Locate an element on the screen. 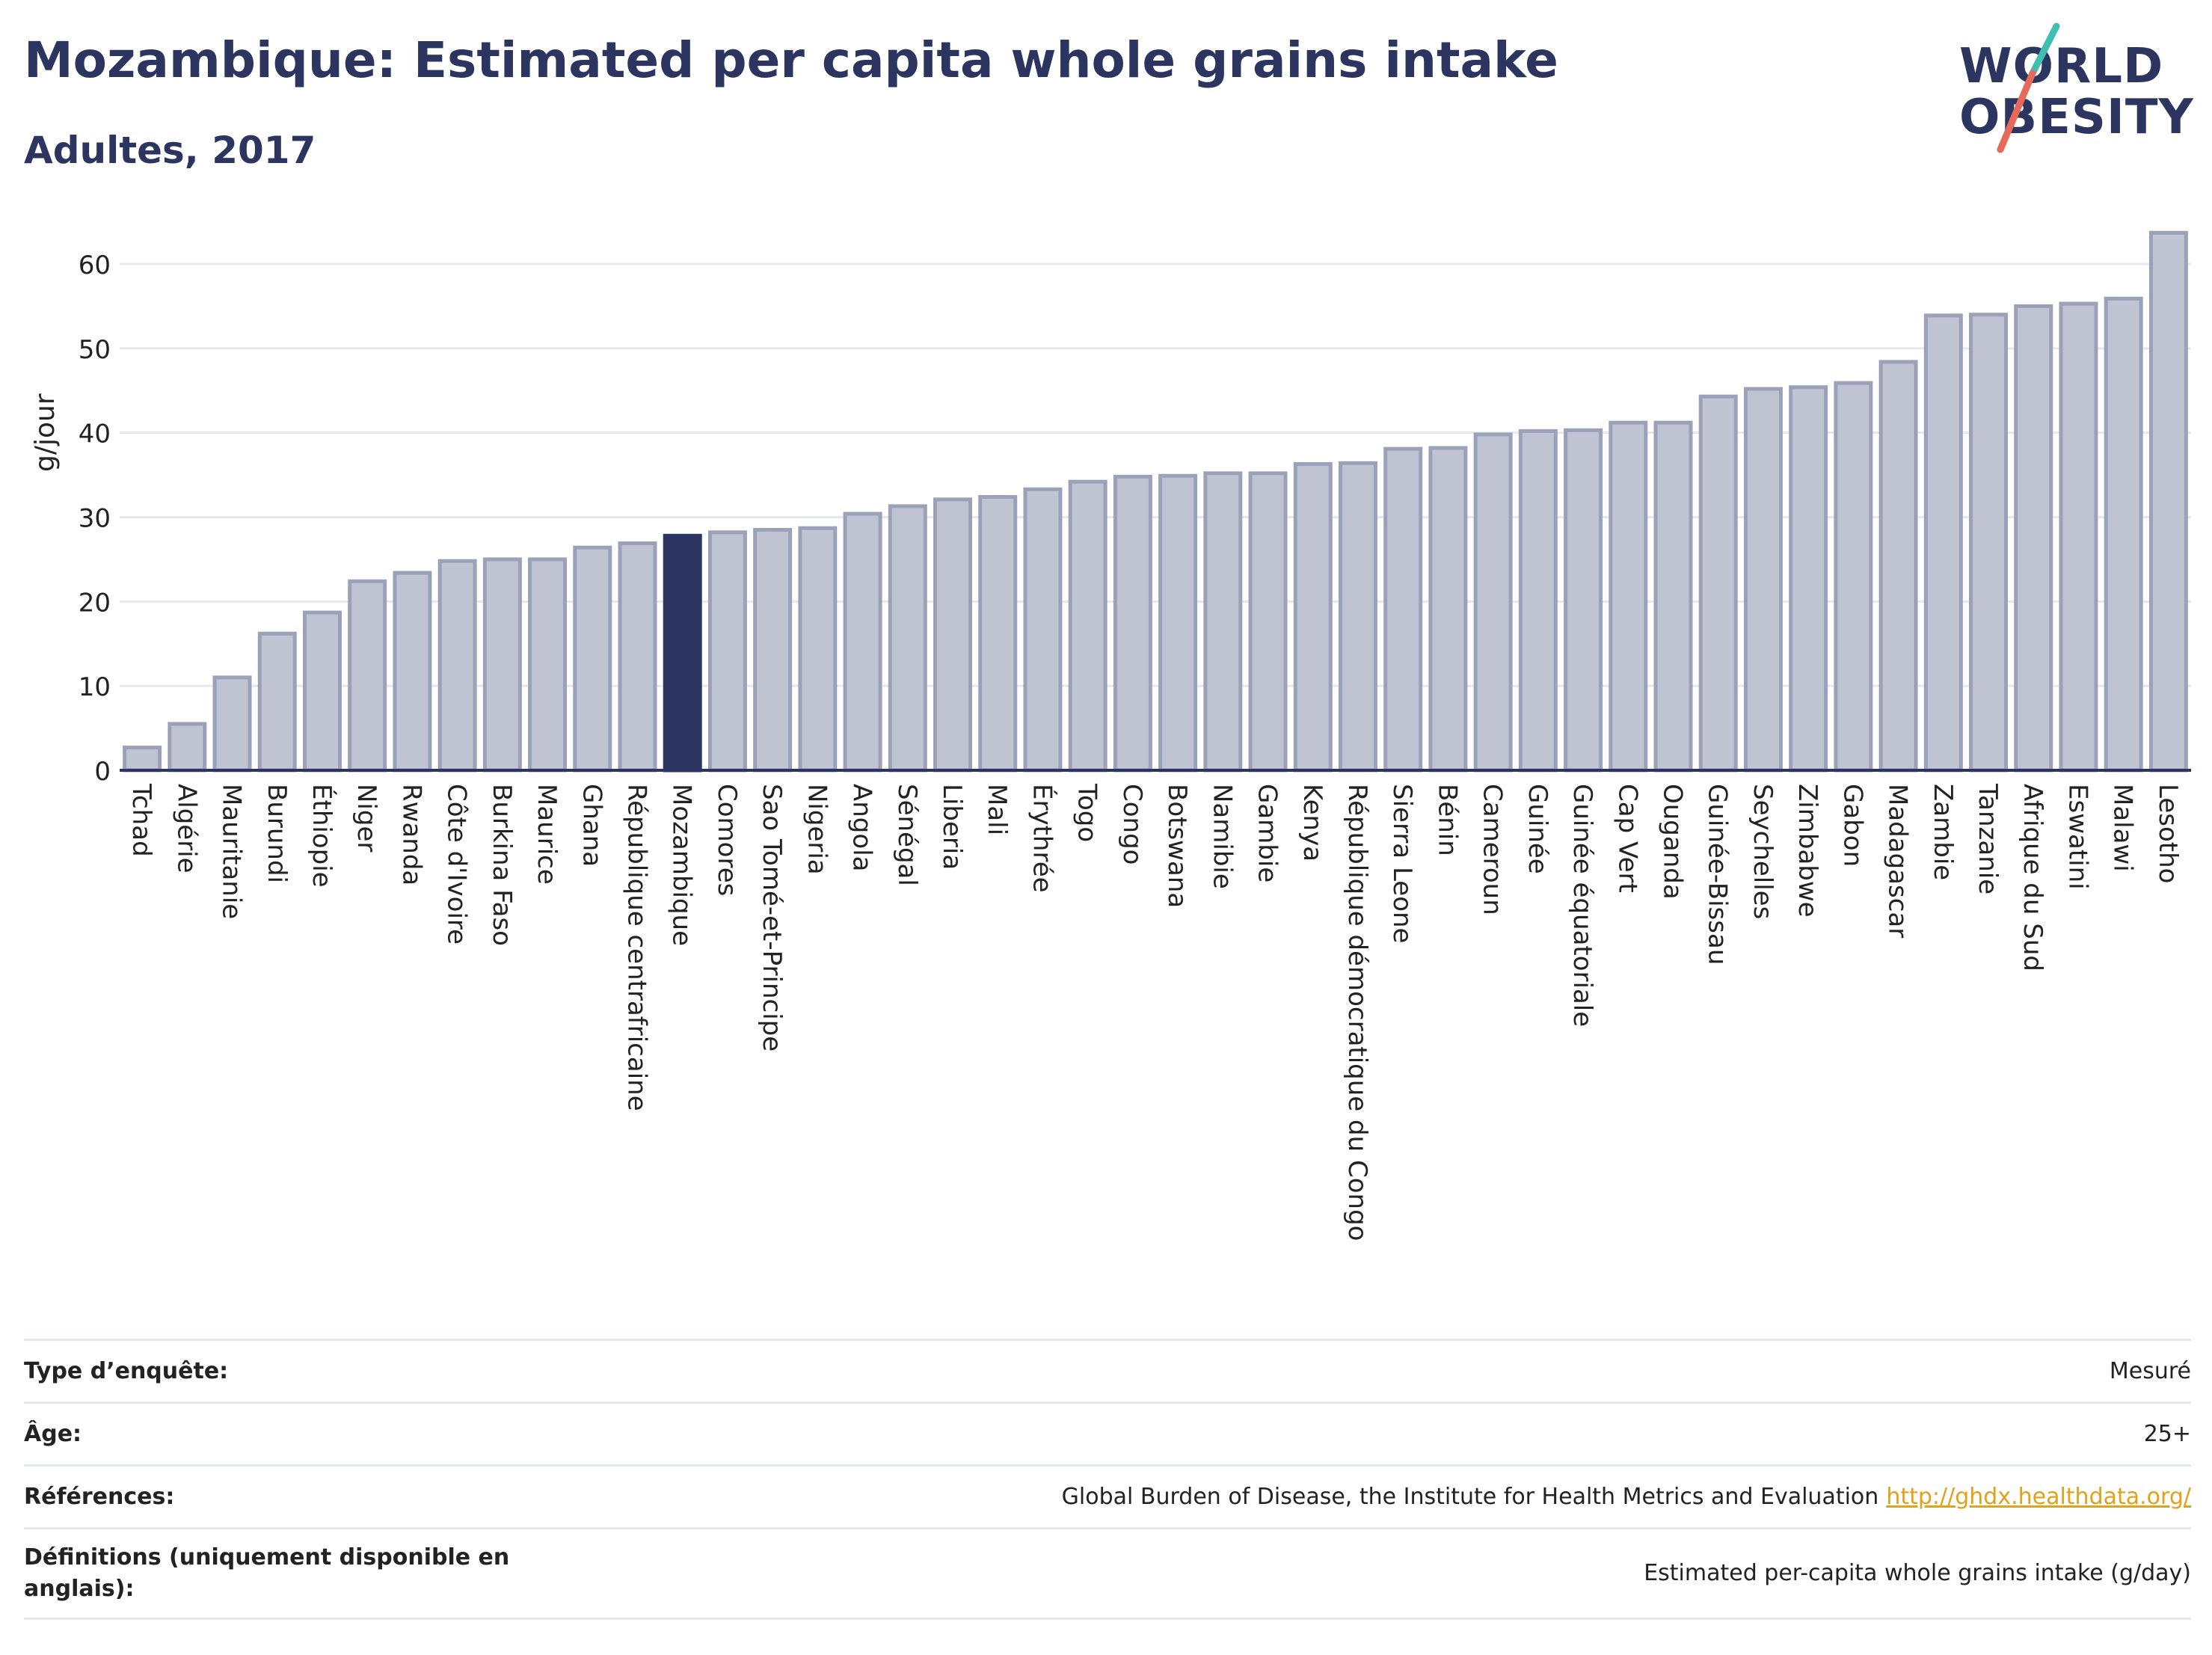  info-value-text: 25+ is located at coordinates (2167, 1433).